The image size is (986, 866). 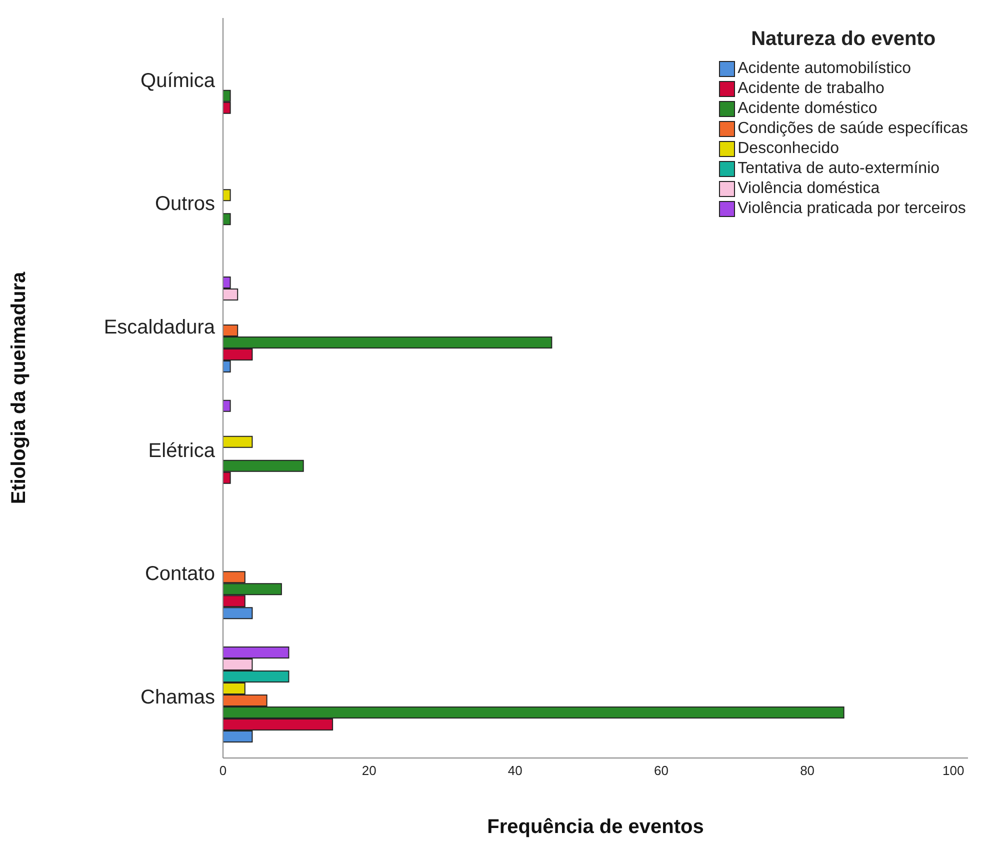 I want to click on legend-title: Natureza do evento, so click(x=843, y=39).